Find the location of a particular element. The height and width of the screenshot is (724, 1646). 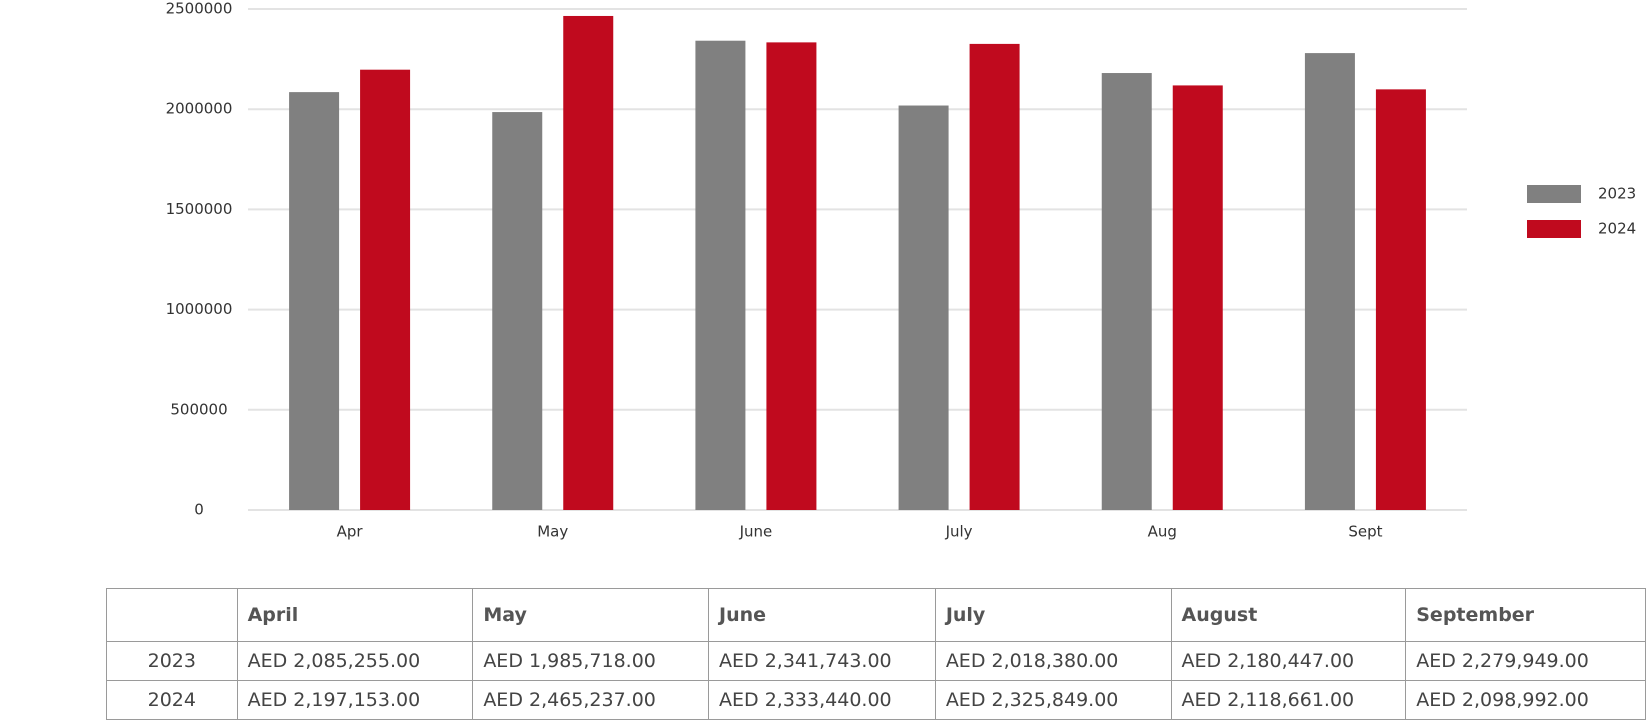

table-header-cell: September is located at coordinates (1525, 615).